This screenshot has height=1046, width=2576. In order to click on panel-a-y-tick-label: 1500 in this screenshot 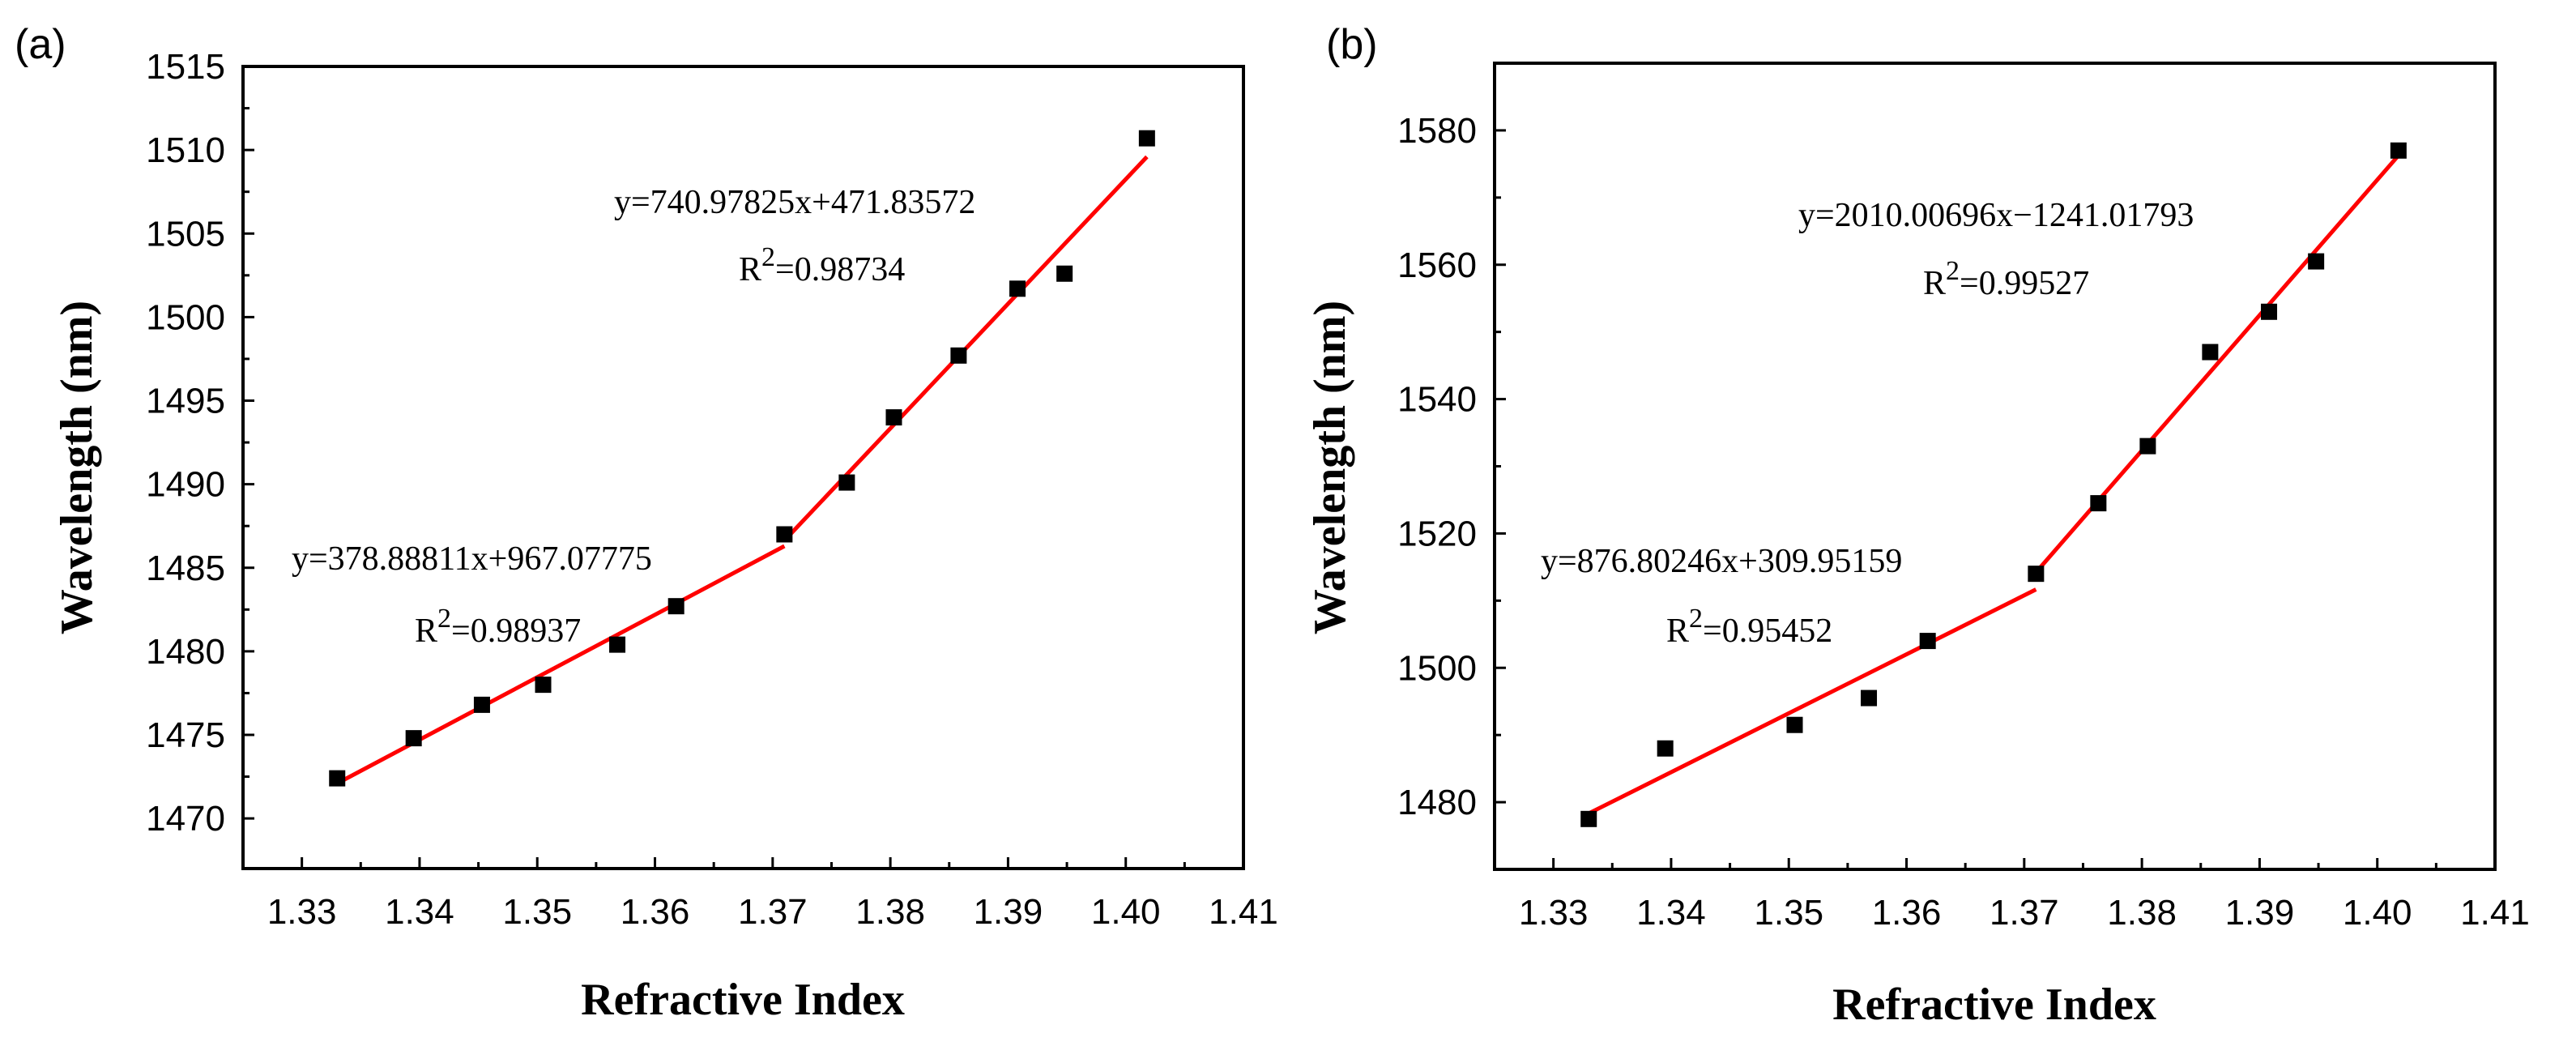, I will do `click(186, 317)`.